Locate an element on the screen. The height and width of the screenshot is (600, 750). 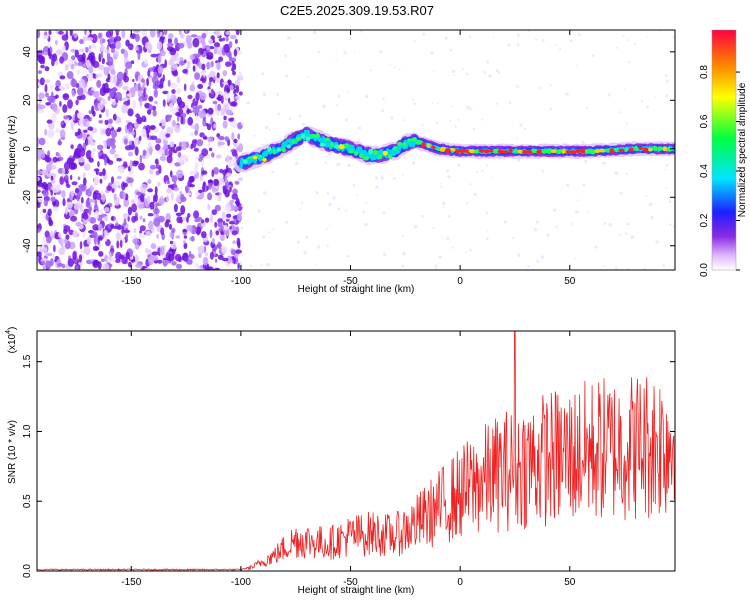
colorbar-tick-label: 0.2 is located at coordinates (704, 220).